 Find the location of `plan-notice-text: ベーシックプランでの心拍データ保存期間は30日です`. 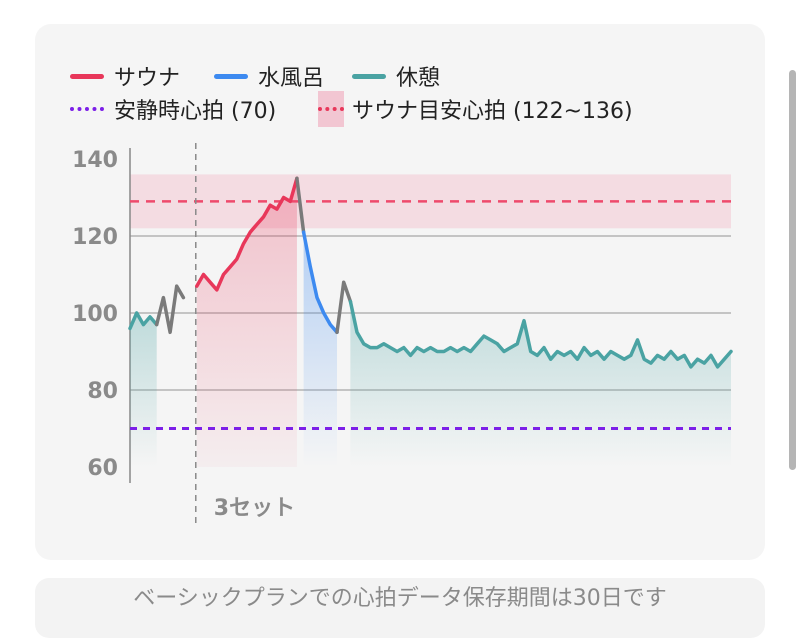

plan-notice-text: ベーシックプランでの心拍データ保存期間は30日です is located at coordinates (400, 598).